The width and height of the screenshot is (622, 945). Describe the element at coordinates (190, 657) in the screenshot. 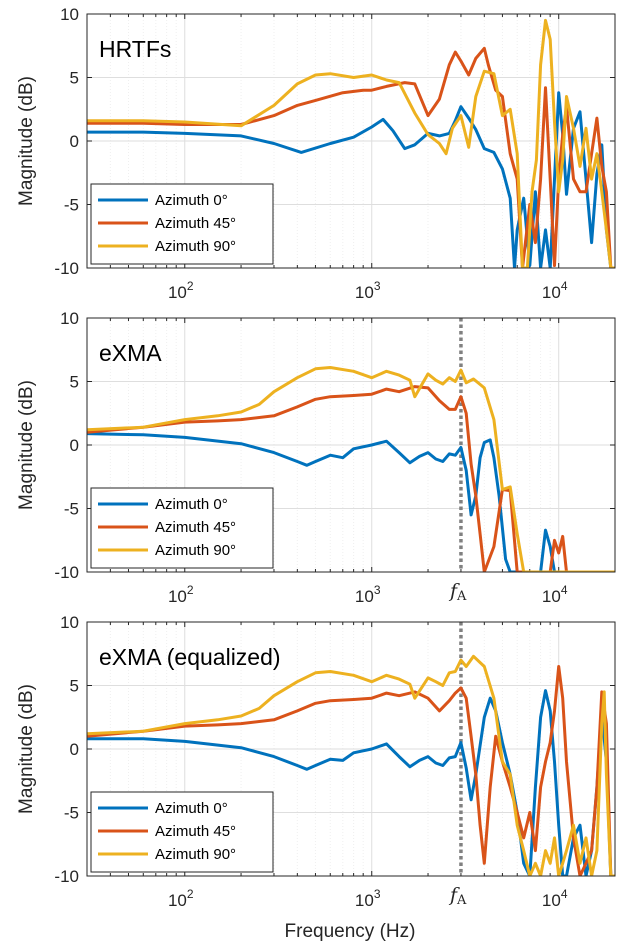

I see `panel-title: eXMA (equalized)` at that location.